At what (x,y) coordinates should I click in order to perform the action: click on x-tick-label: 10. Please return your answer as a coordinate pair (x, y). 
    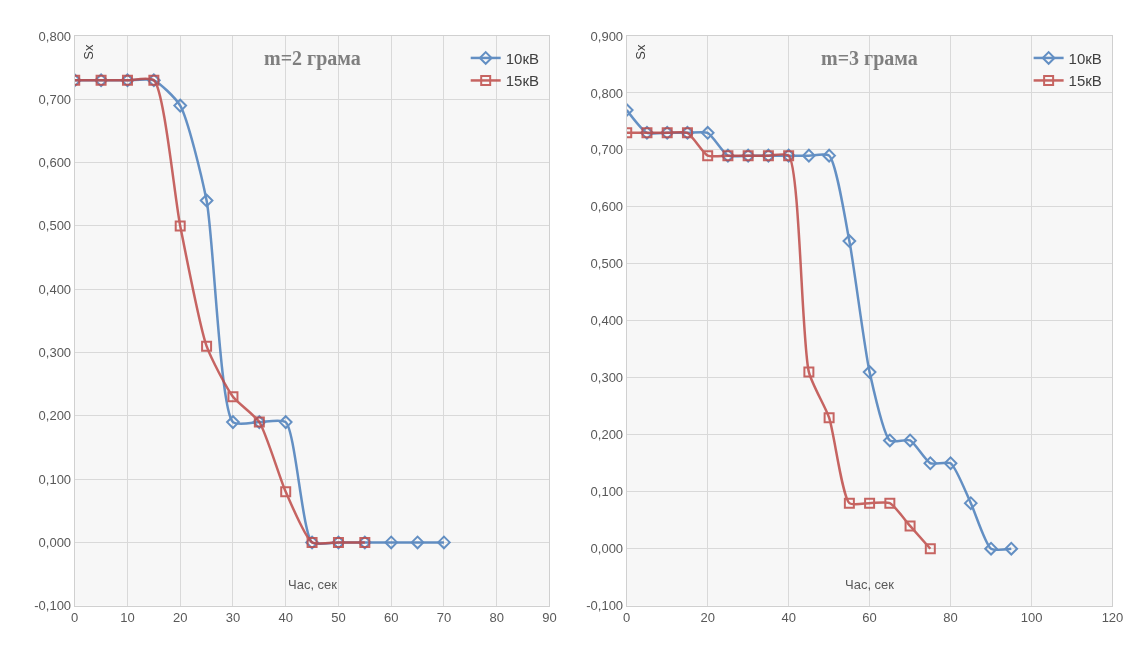
    Looking at the image, I should click on (127, 618).